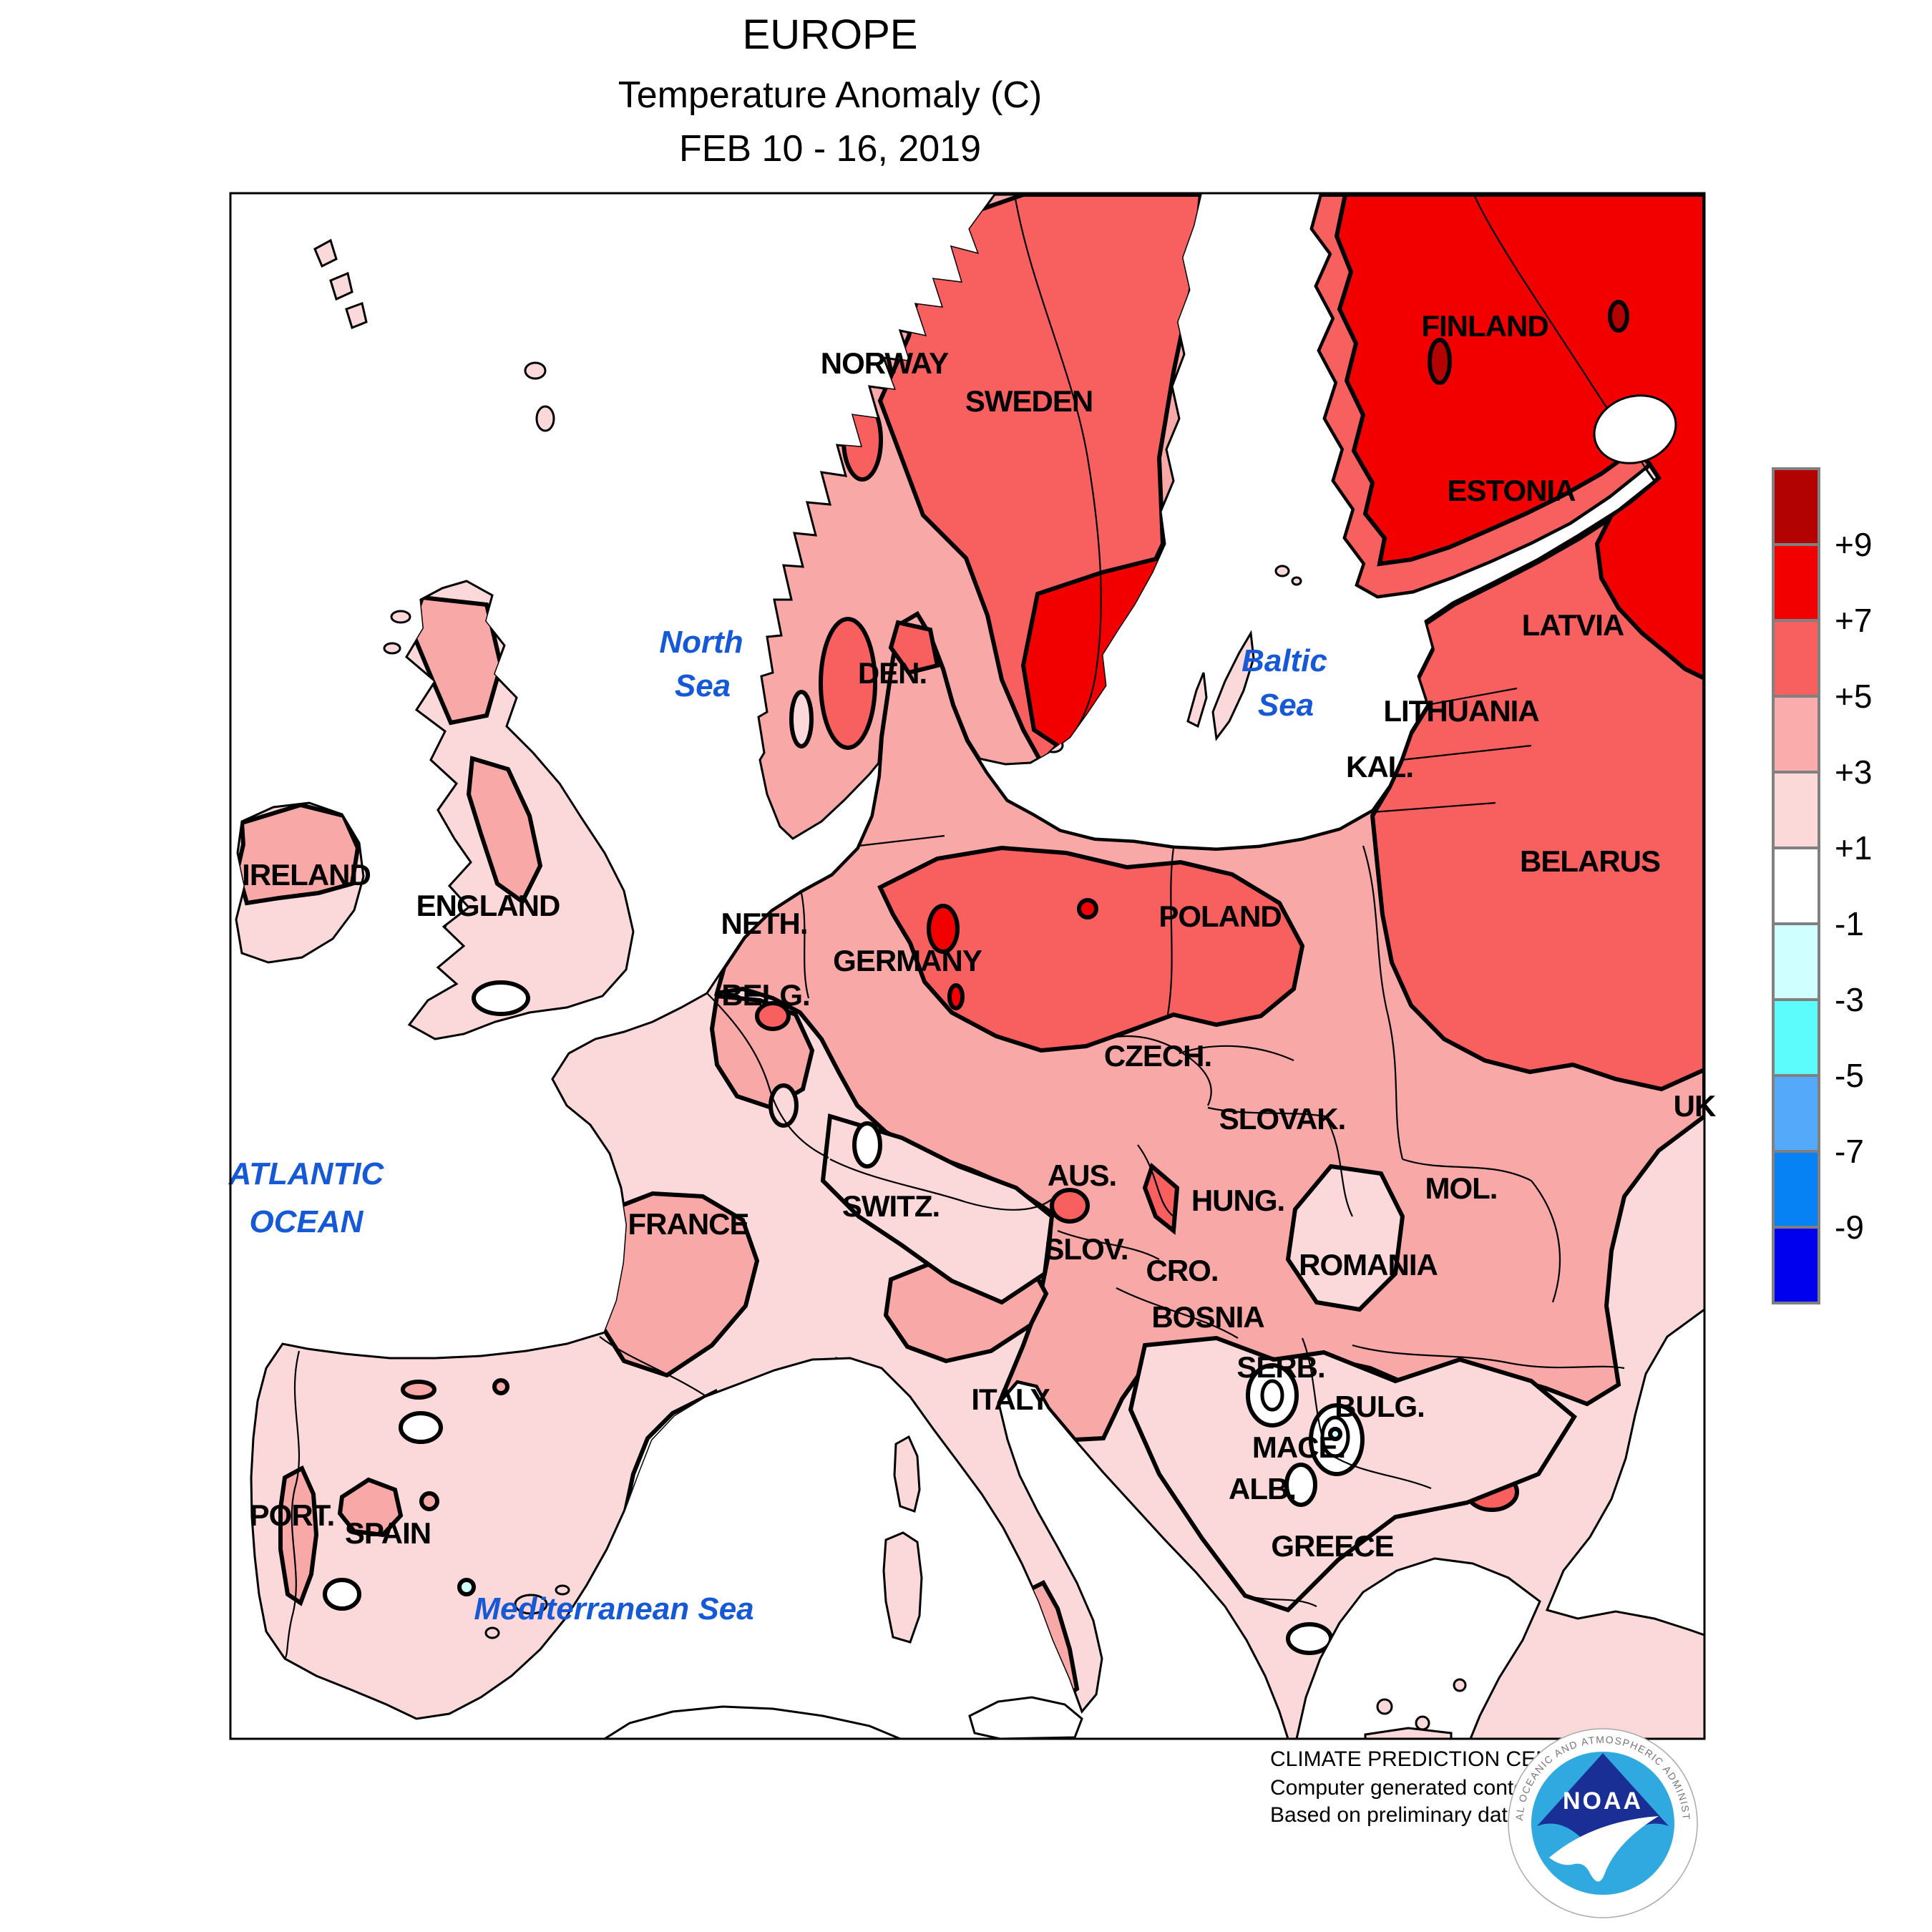  I want to click on country-label-switz: SWITZ., so click(891, 1206).